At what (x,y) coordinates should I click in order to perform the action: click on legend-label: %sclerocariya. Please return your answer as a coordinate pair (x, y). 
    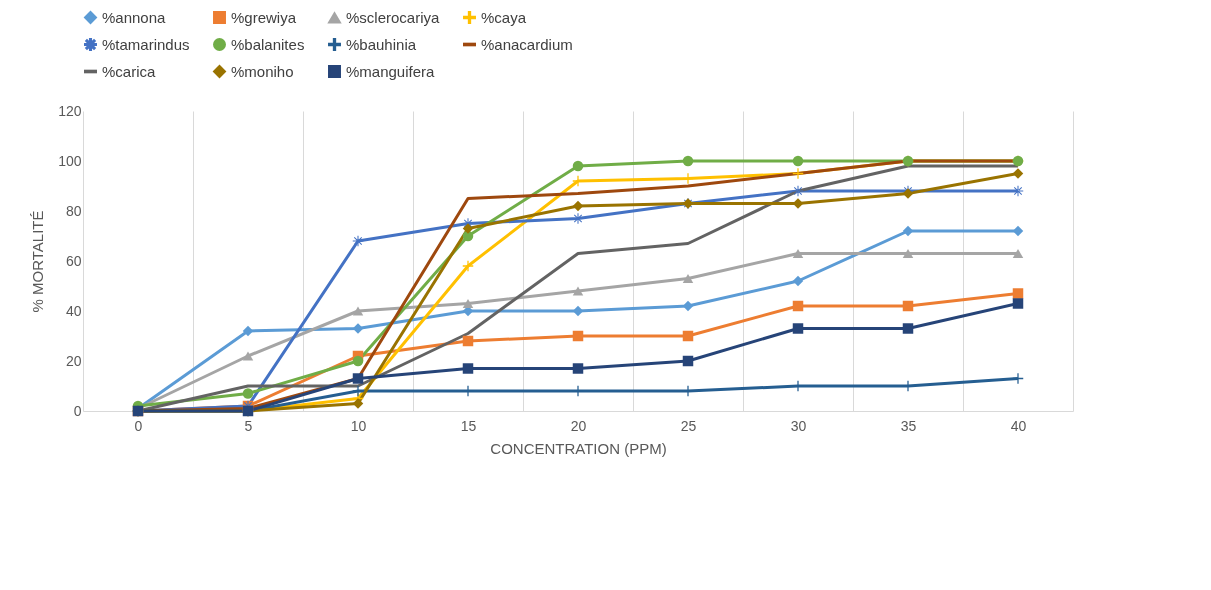
    Looking at the image, I should click on (393, 17).